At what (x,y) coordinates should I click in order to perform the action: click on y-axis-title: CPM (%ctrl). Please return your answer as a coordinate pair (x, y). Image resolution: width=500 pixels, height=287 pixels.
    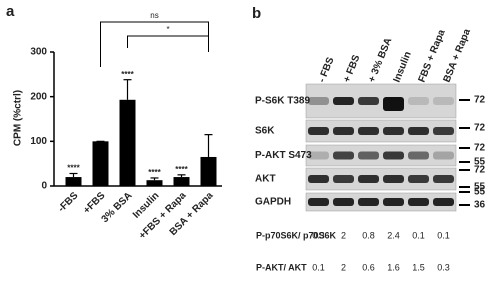
    Looking at the image, I should click on (18, 118).